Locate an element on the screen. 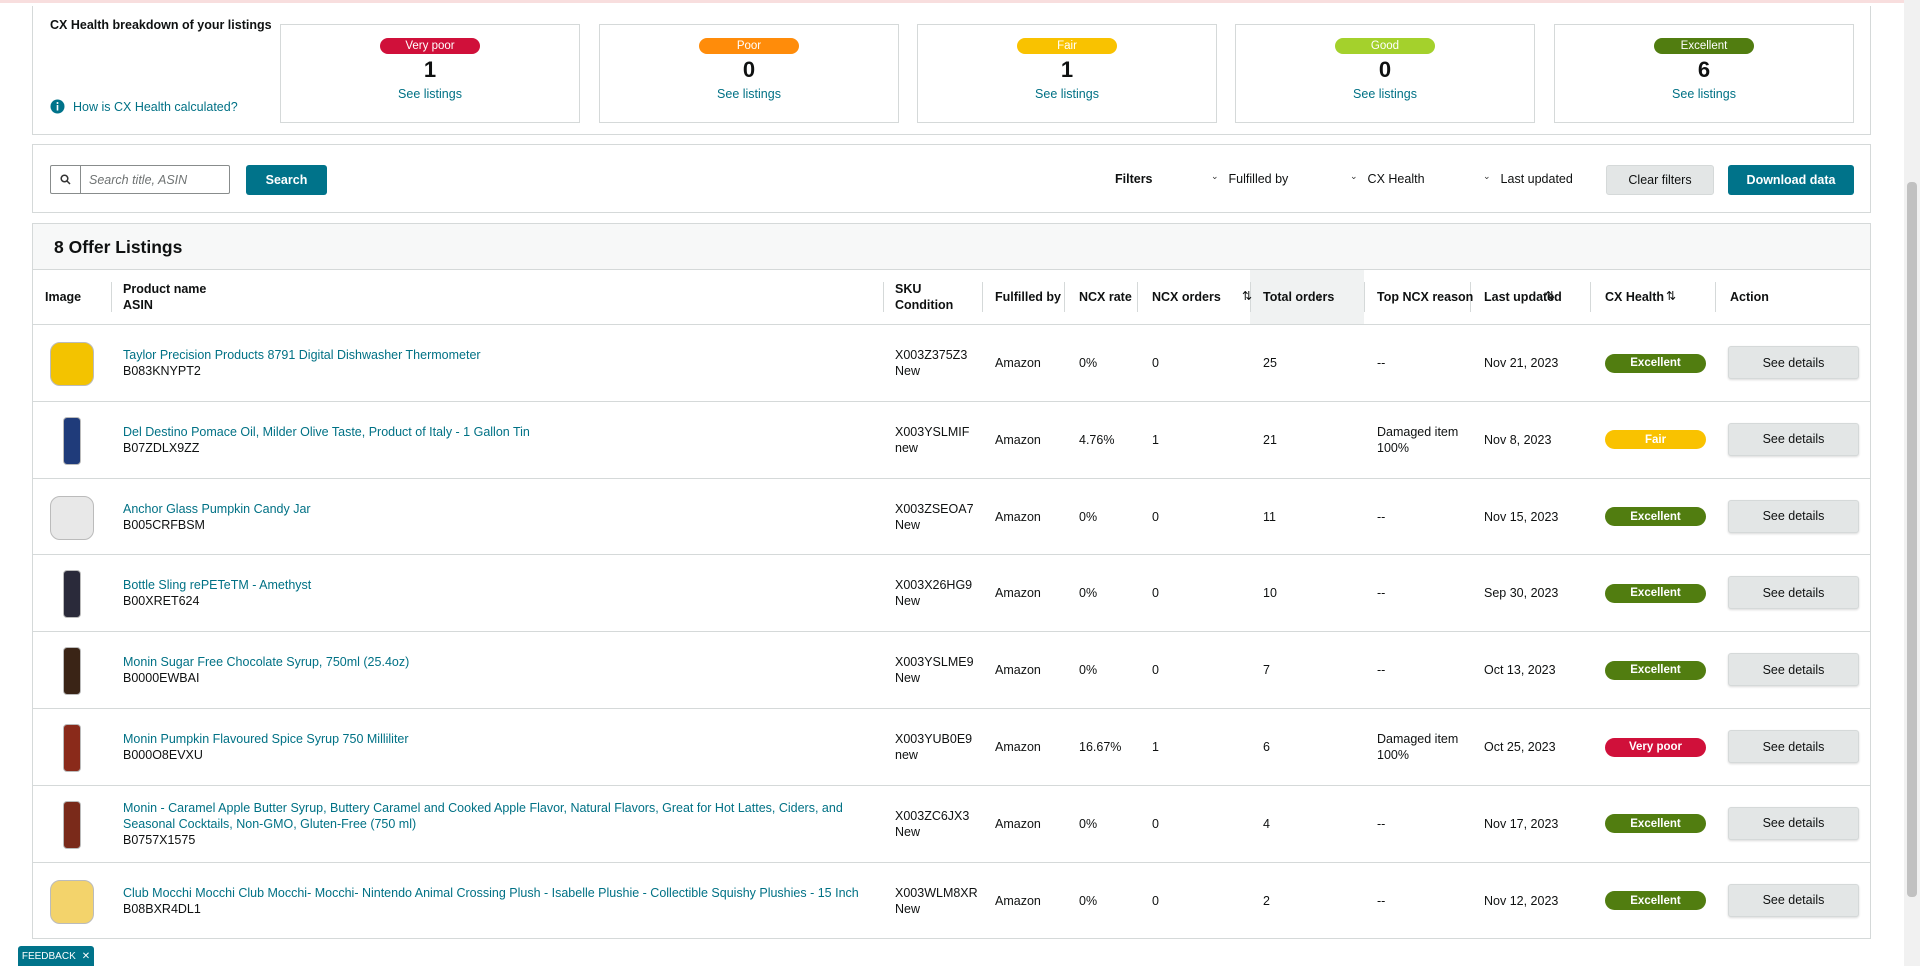 The width and height of the screenshot is (1920, 966). filter-dropdown: ⌄ Fulfilled by is located at coordinates (1249, 179).